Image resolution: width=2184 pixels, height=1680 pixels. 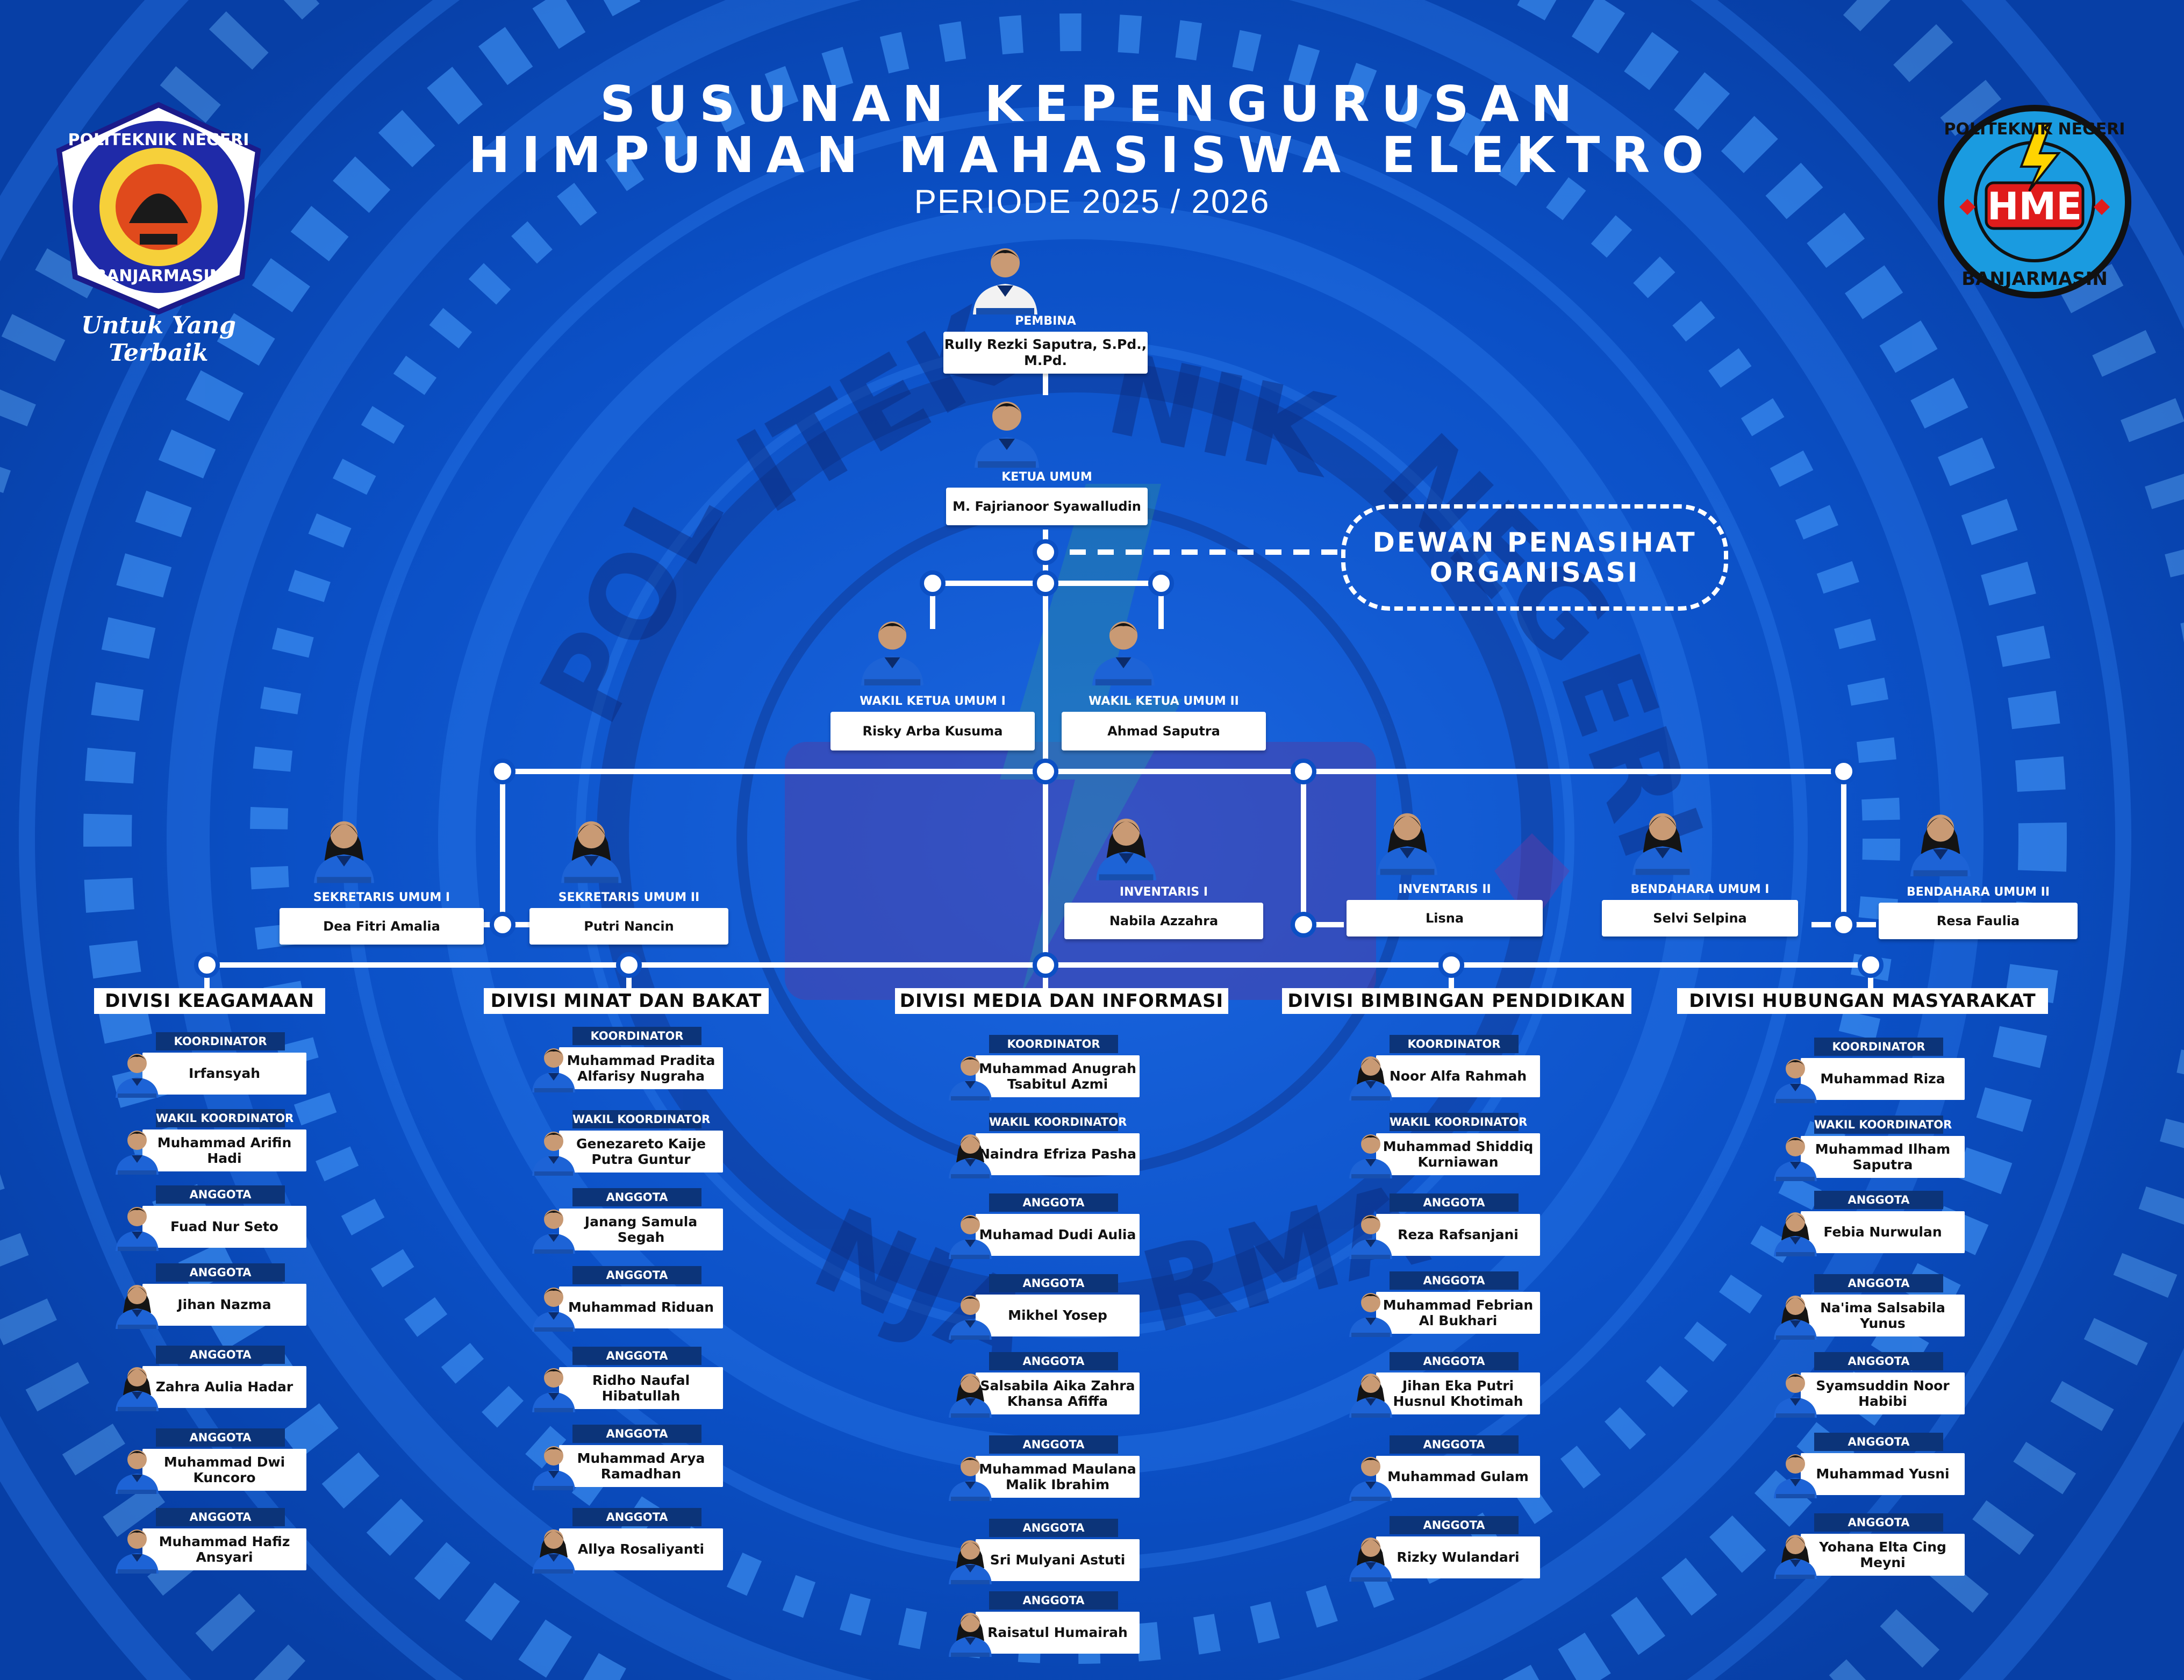 I want to click on ben2-name-box: Resa Faulia, so click(x=1978, y=921).